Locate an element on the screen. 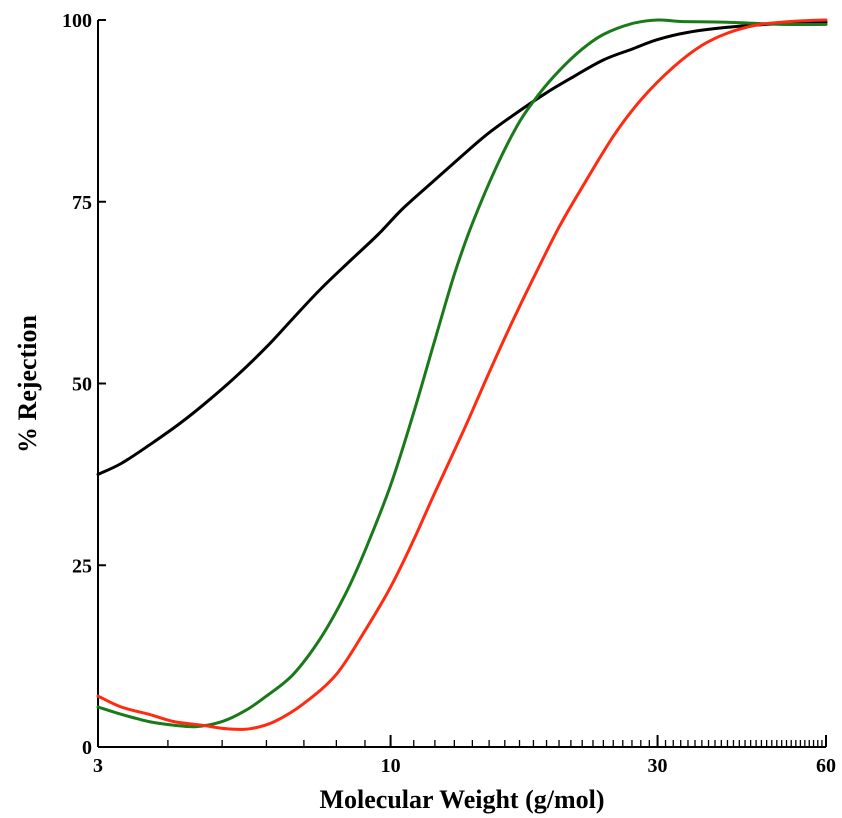  y-tick-label: 0 is located at coordinates (87, 748).